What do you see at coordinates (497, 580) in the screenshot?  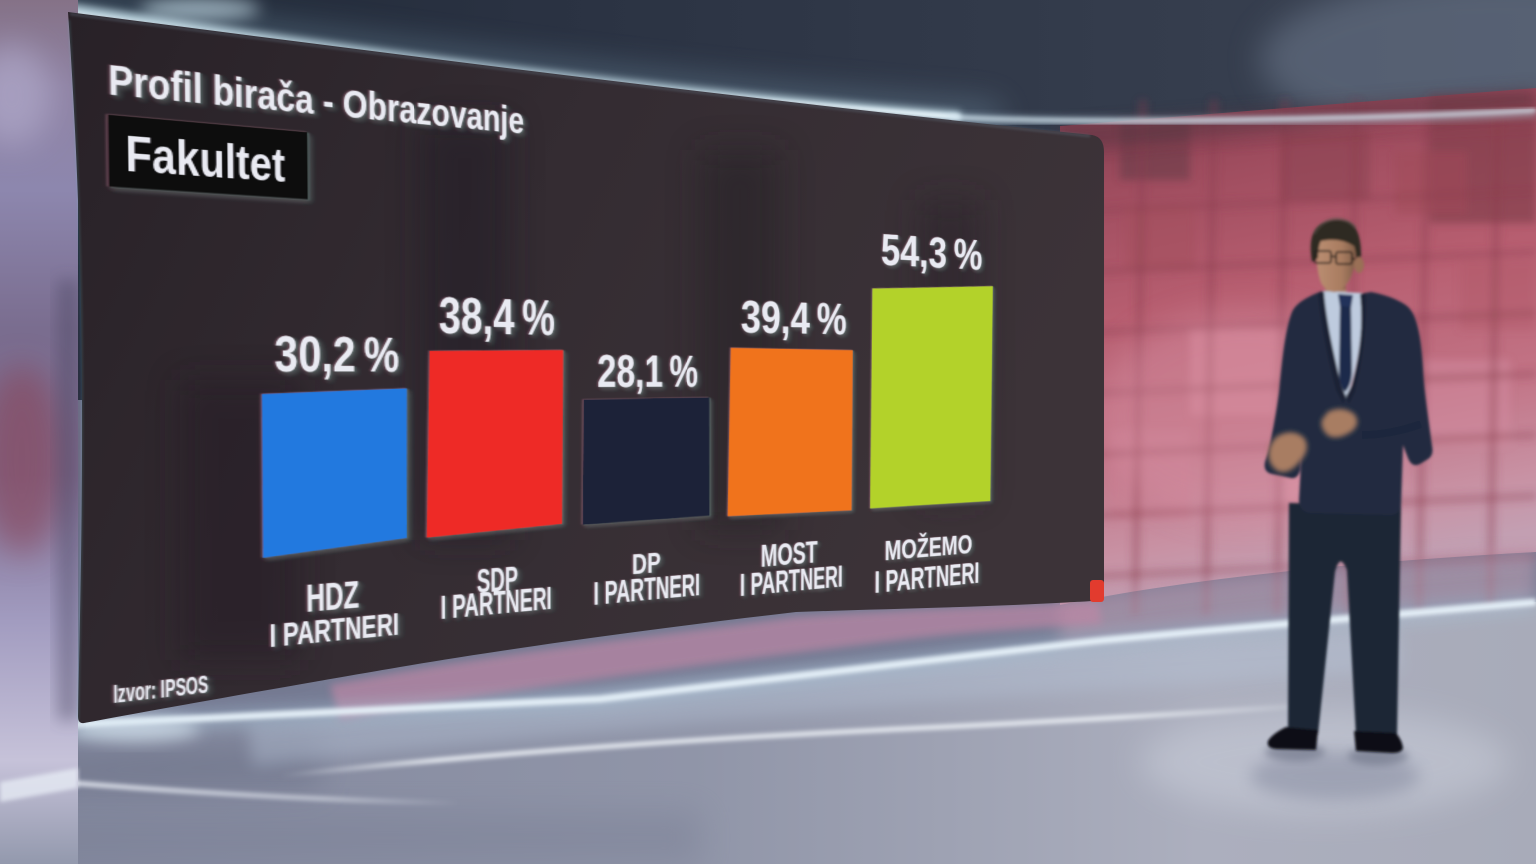 I see `svg-text: SDP` at bounding box center [497, 580].